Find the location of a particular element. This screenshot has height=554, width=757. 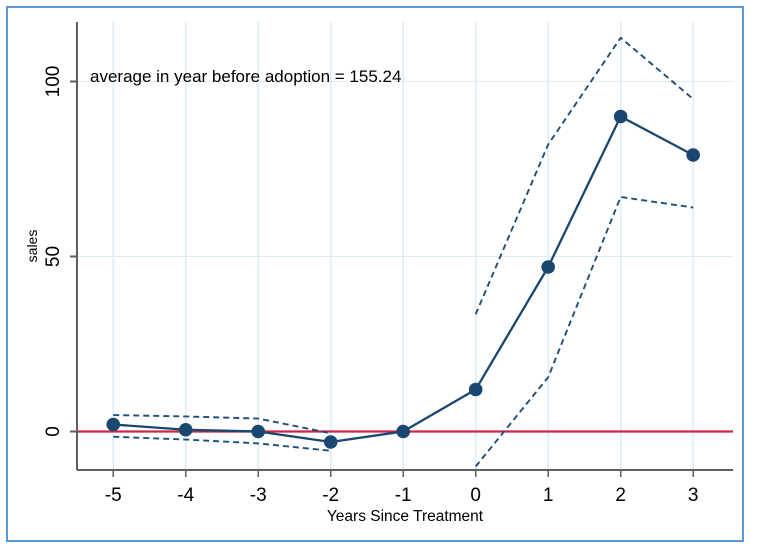

x-tick-label: -2 is located at coordinates (330, 495).